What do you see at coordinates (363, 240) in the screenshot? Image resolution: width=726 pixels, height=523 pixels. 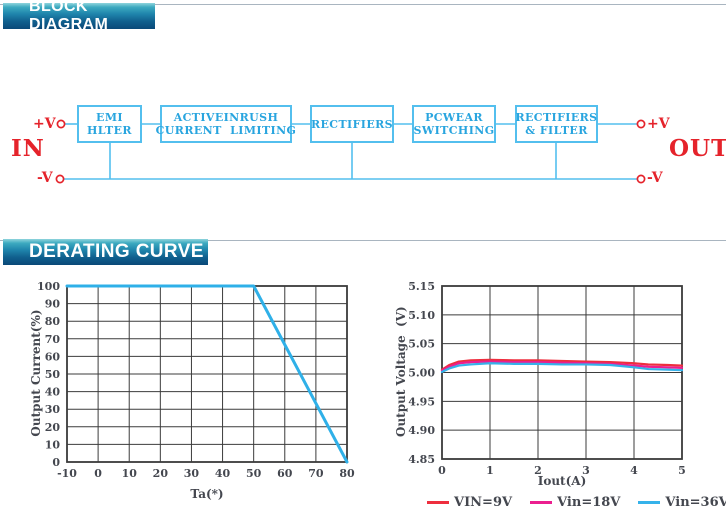 I see `separator-line-derating` at bounding box center [363, 240].